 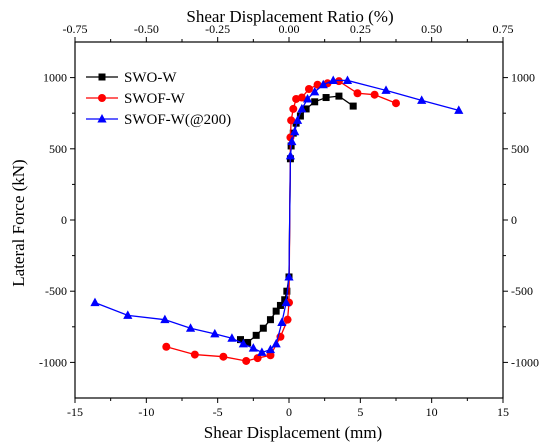 I want to click on top-x-tick-label: 0.25, so click(x=360, y=29).